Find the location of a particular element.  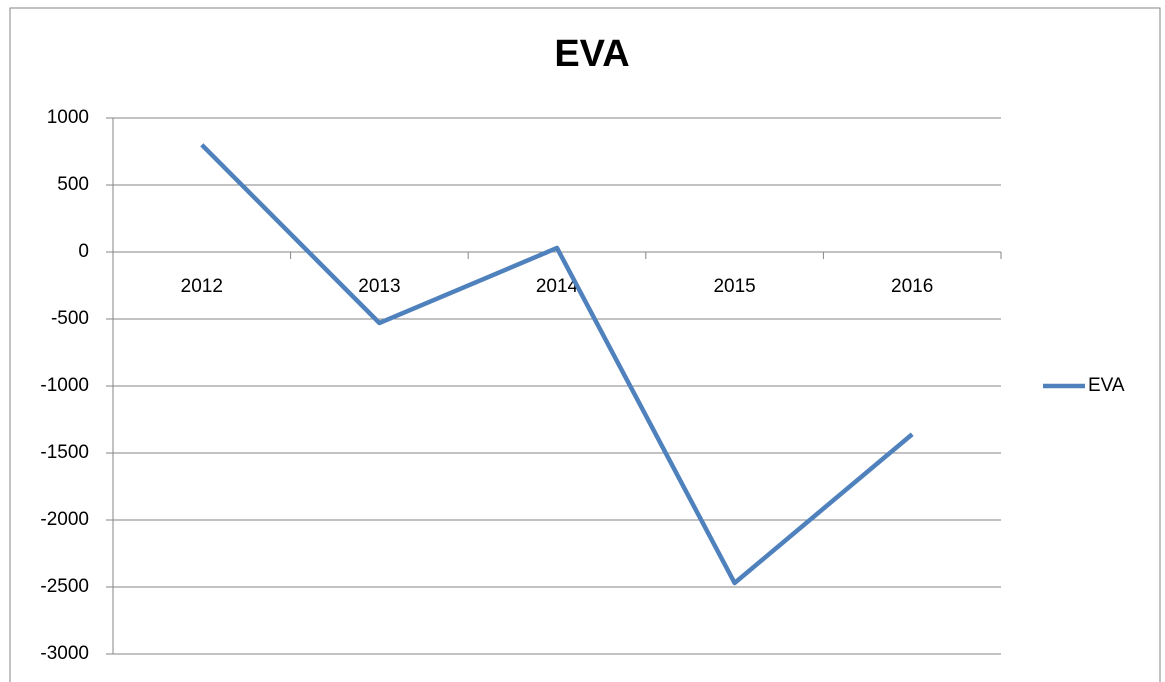

x-tick-label: 2012 is located at coordinates (202, 286).